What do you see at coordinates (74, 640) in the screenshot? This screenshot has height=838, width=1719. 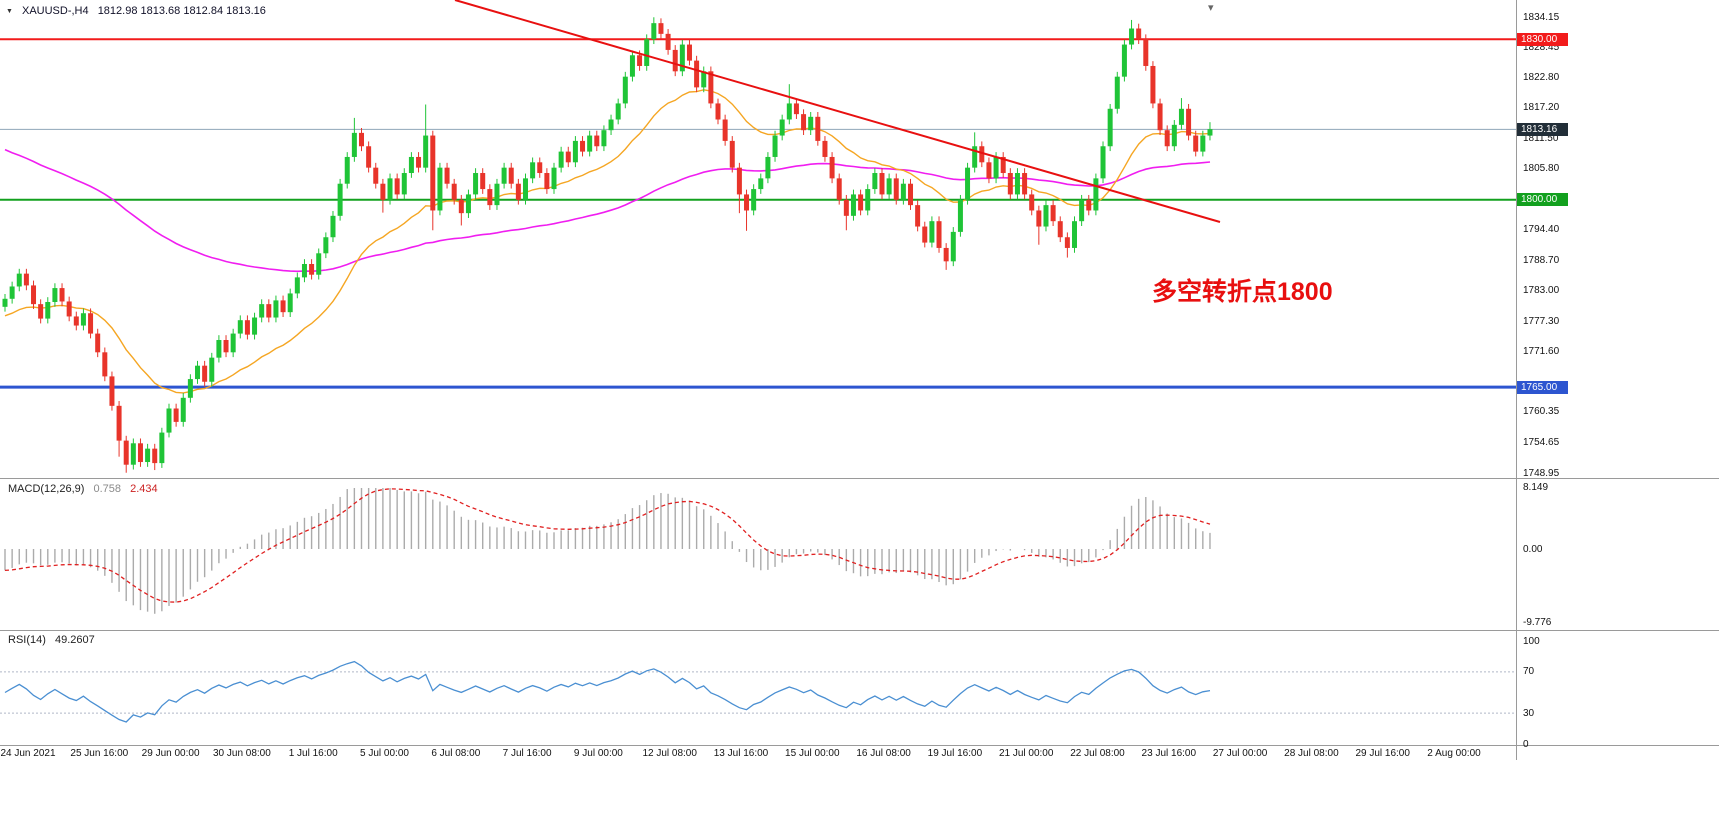 I see `rsi-value: 49.2607` at bounding box center [74, 640].